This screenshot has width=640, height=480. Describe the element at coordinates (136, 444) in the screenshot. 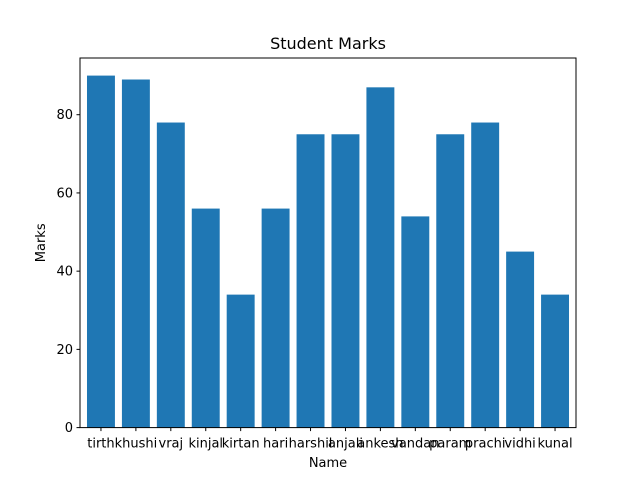

I see `x-tick-label: khushi` at that location.